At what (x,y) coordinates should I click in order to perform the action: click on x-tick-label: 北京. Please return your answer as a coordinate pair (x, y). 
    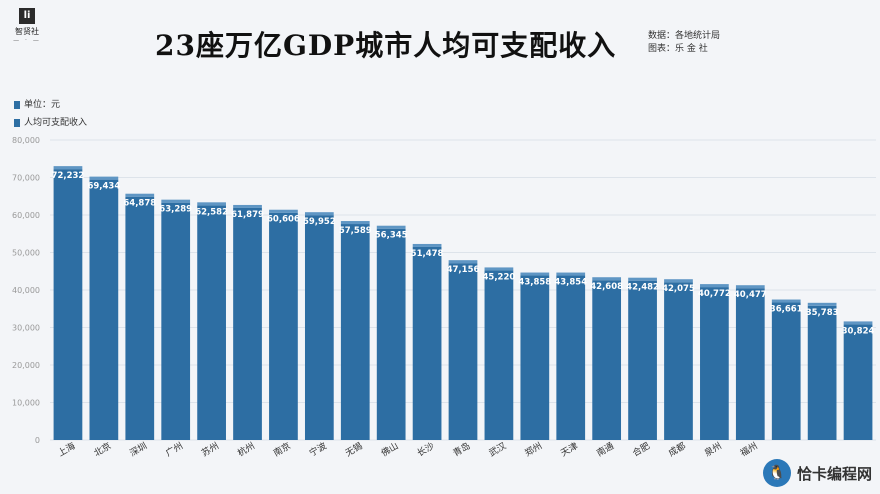
    Looking at the image, I should click on (103, 449).